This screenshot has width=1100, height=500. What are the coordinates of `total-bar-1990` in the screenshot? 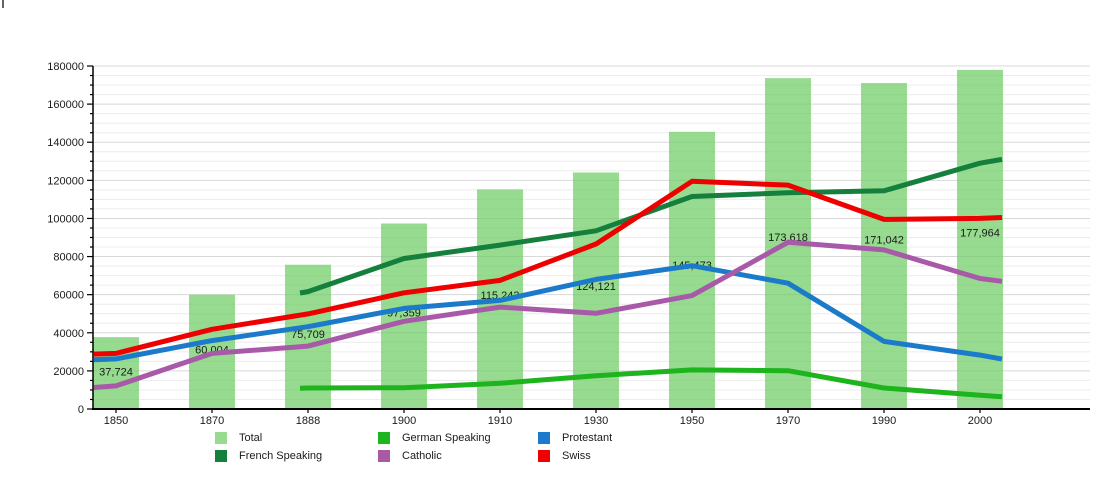 It's located at (884, 246).